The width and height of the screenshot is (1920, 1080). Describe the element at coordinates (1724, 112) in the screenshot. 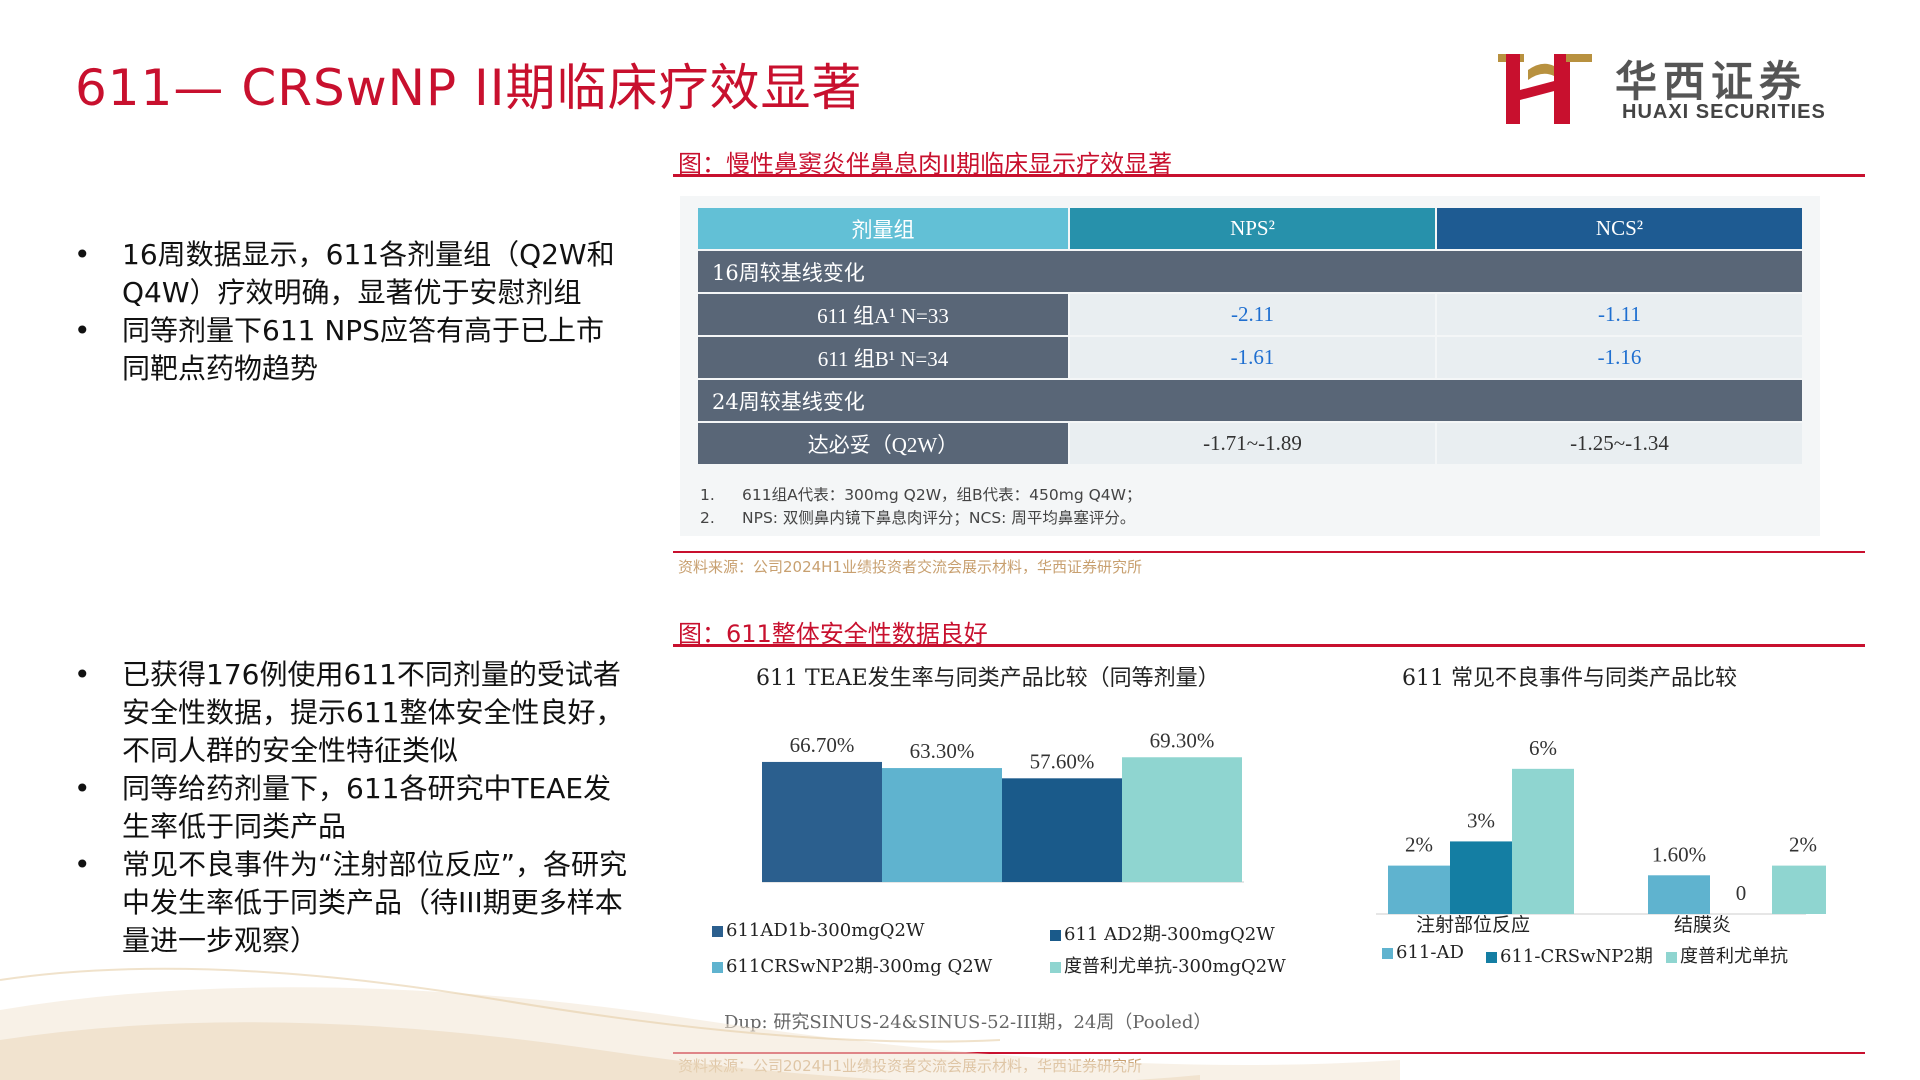

I see `logo-english-name: HUAXI SECURITIES` at that location.